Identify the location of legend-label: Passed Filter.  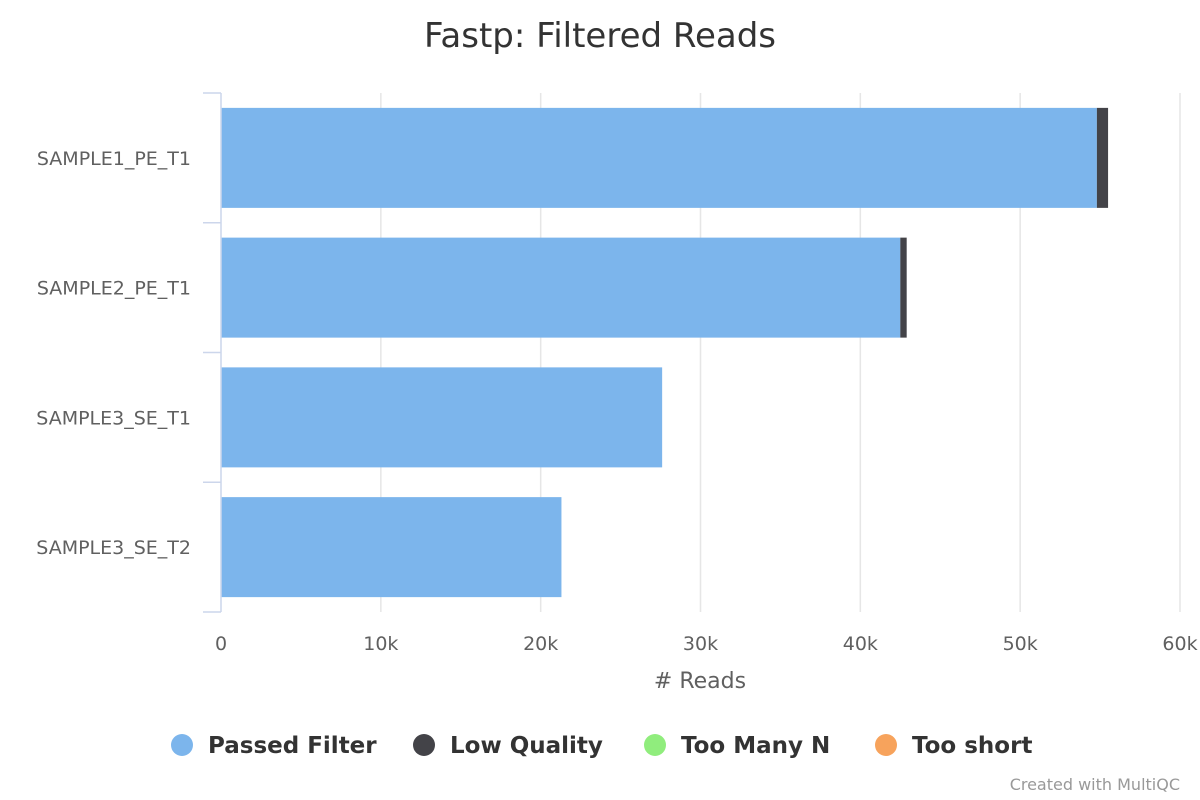
(292, 746).